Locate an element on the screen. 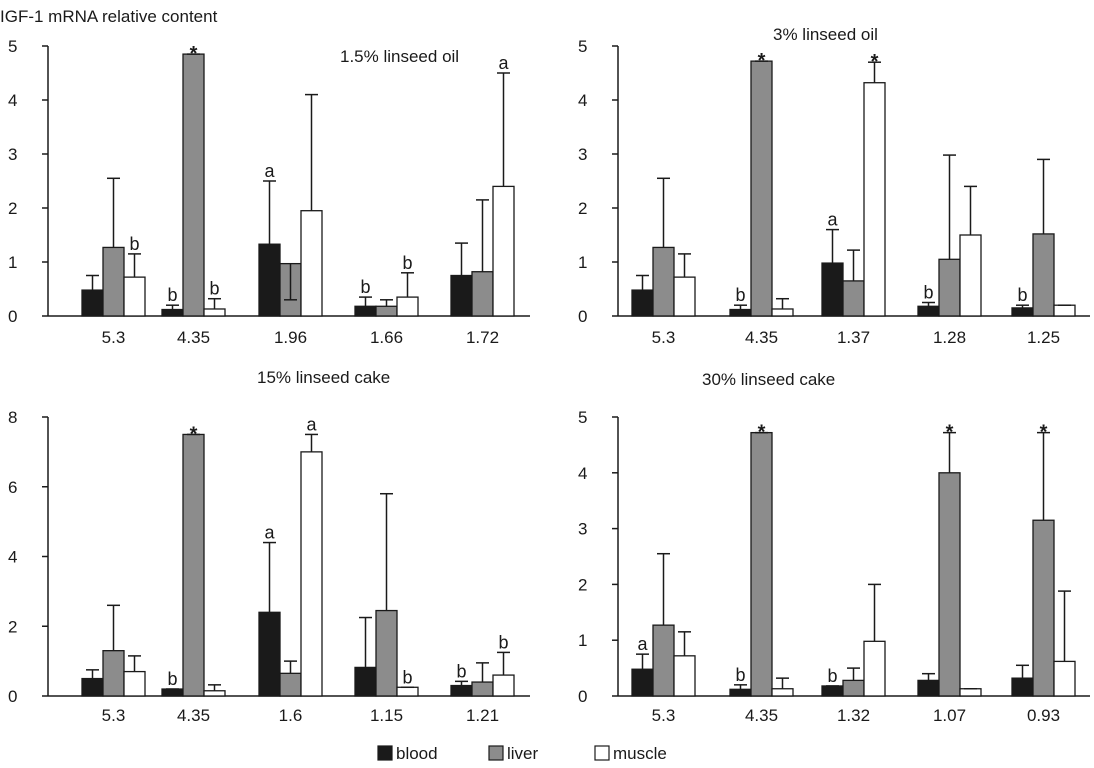 The image size is (1094, 768). panel-title: 3% linseed oil is located at coordinates (825, 34).